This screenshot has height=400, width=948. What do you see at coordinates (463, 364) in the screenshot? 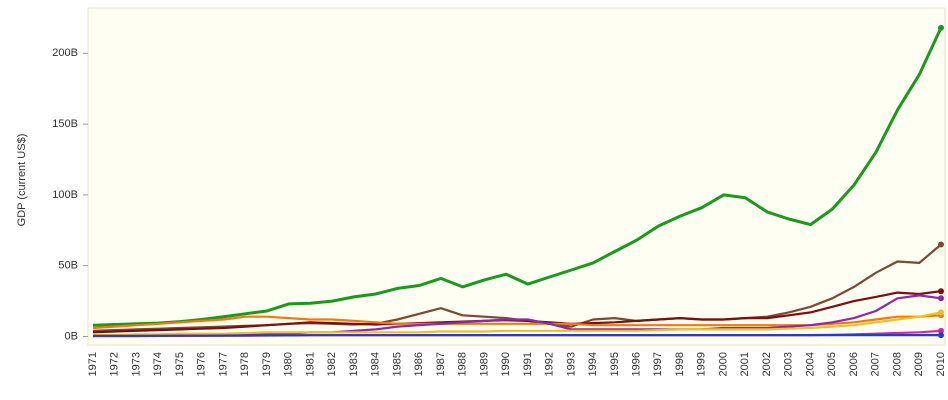
I see `x-tick-label: 1988` at bounding box center [463, 364].